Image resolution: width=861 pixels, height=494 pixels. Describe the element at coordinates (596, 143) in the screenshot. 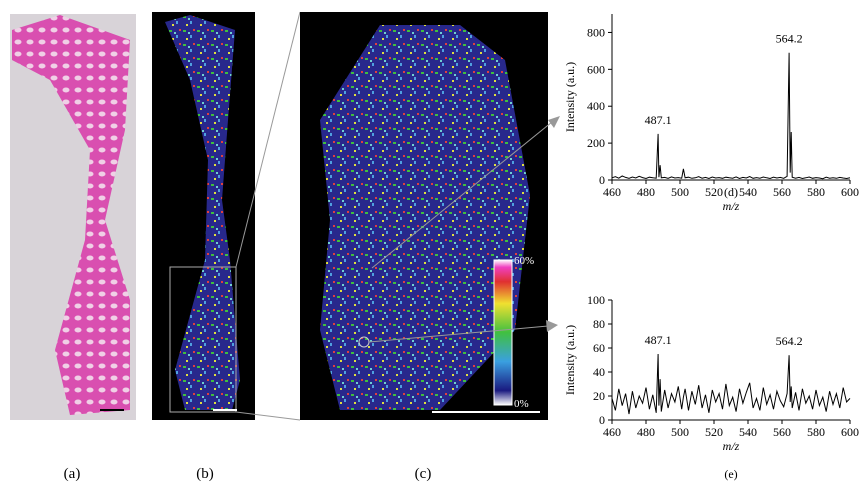

I see `y-tick-label: 200` at that location.